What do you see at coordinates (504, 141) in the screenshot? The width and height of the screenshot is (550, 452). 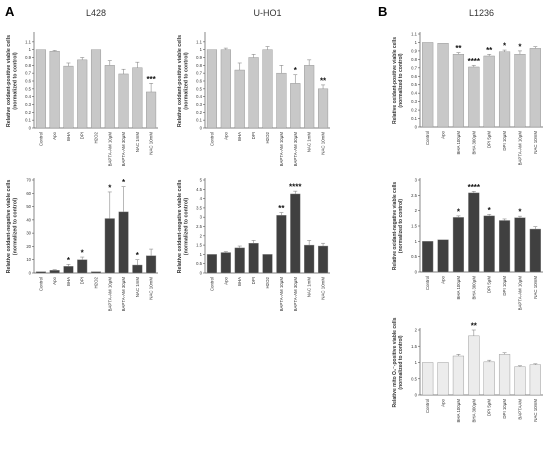 I see `x-tick-label: DPI 10μM` at bounding box center [504, 141].